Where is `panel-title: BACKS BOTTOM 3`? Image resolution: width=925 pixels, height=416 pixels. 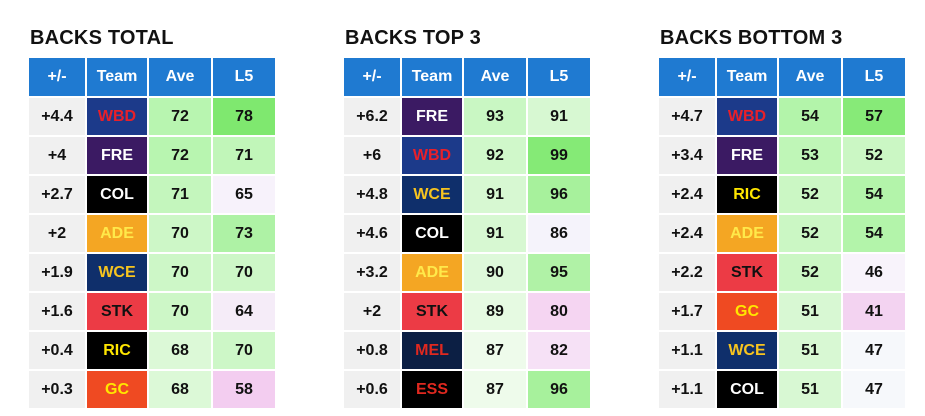
panel-title: BACKS BOTTOM 3 is located at coordinates (751, 38).